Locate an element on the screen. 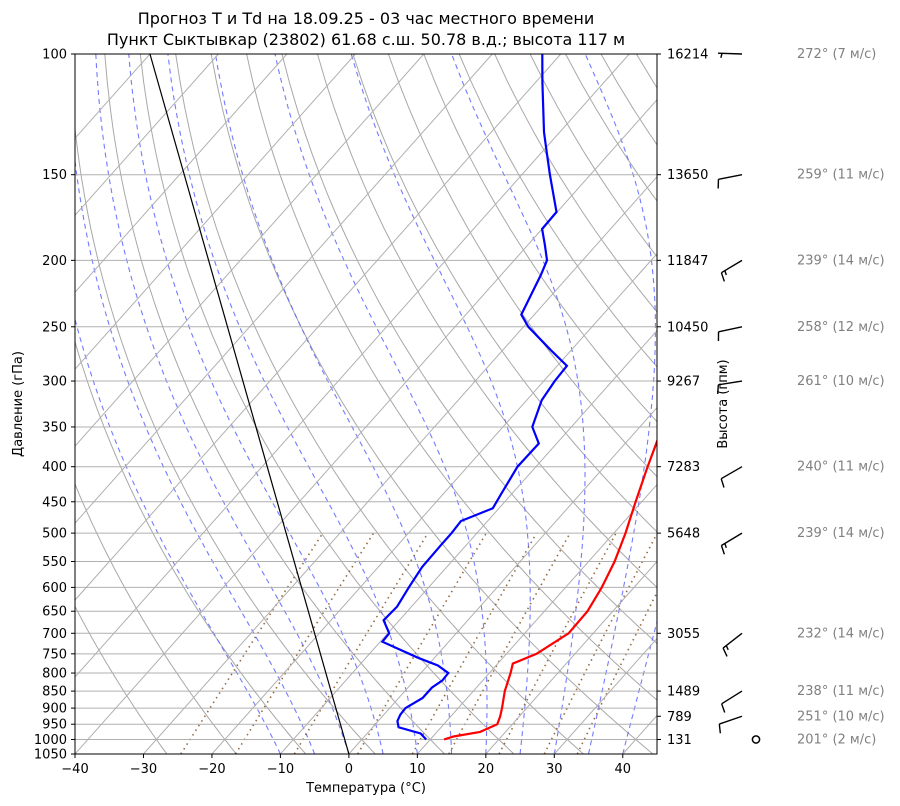 Image resolution: width=900 pixels, height=806 pixels. y-axis-label: Давление (гПа) is located at coordinates (18, 404).